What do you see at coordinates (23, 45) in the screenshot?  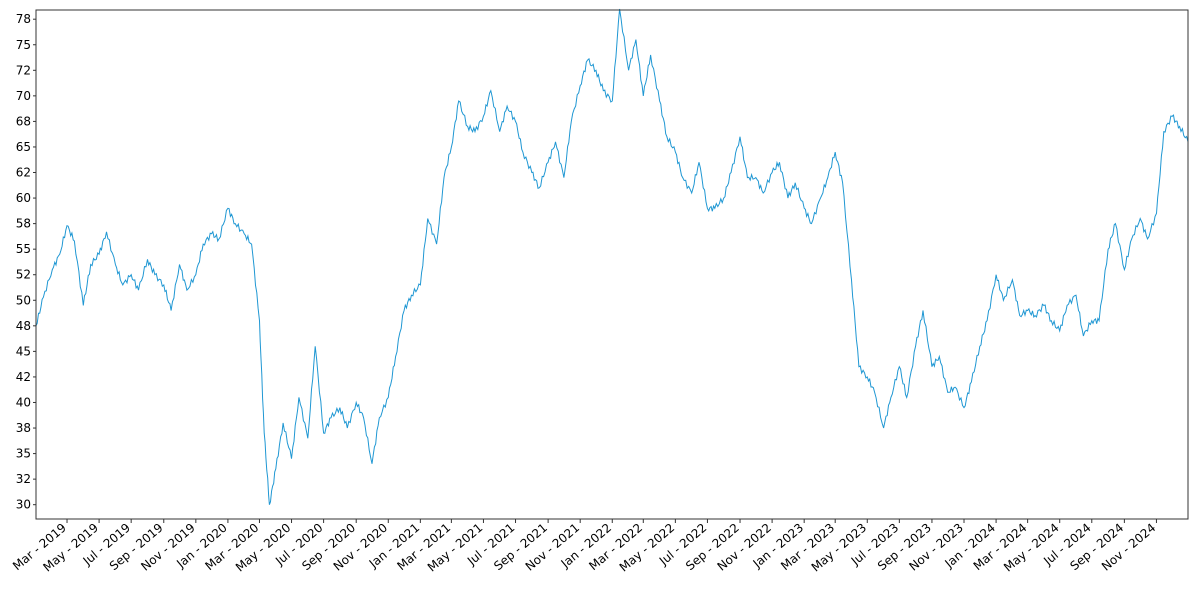 I see `y-tick-label: 75` at bounding box center [23, 45].